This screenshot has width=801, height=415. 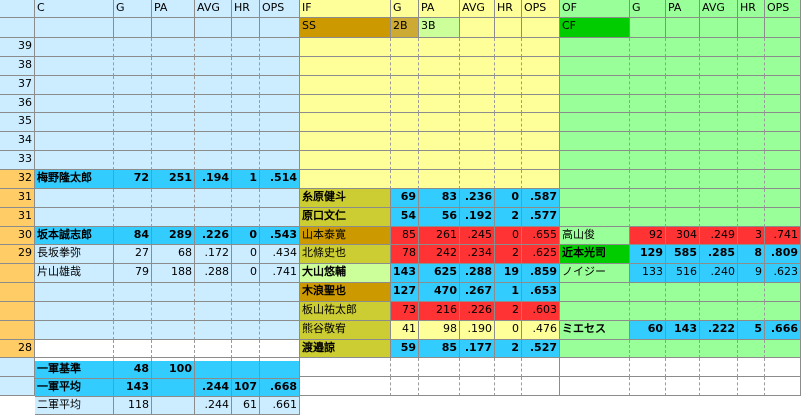 What do you see at coordinates (508, 9) in the screenshot?
I see `if-stat-header: HR` at bounding box center [508, 9].